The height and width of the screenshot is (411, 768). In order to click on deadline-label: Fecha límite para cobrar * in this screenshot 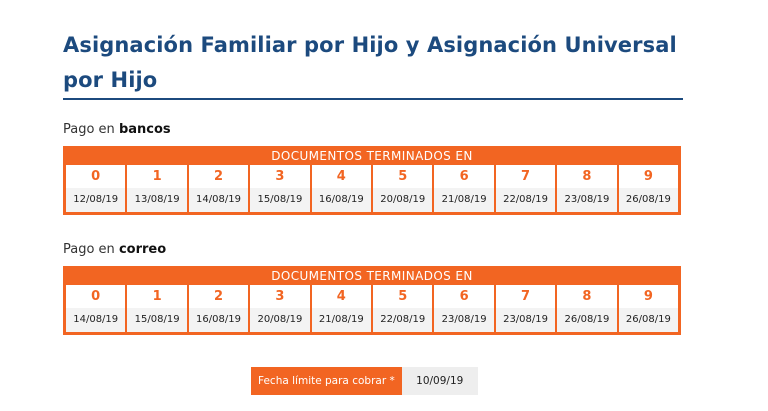, I will do `click(326, 381)`.